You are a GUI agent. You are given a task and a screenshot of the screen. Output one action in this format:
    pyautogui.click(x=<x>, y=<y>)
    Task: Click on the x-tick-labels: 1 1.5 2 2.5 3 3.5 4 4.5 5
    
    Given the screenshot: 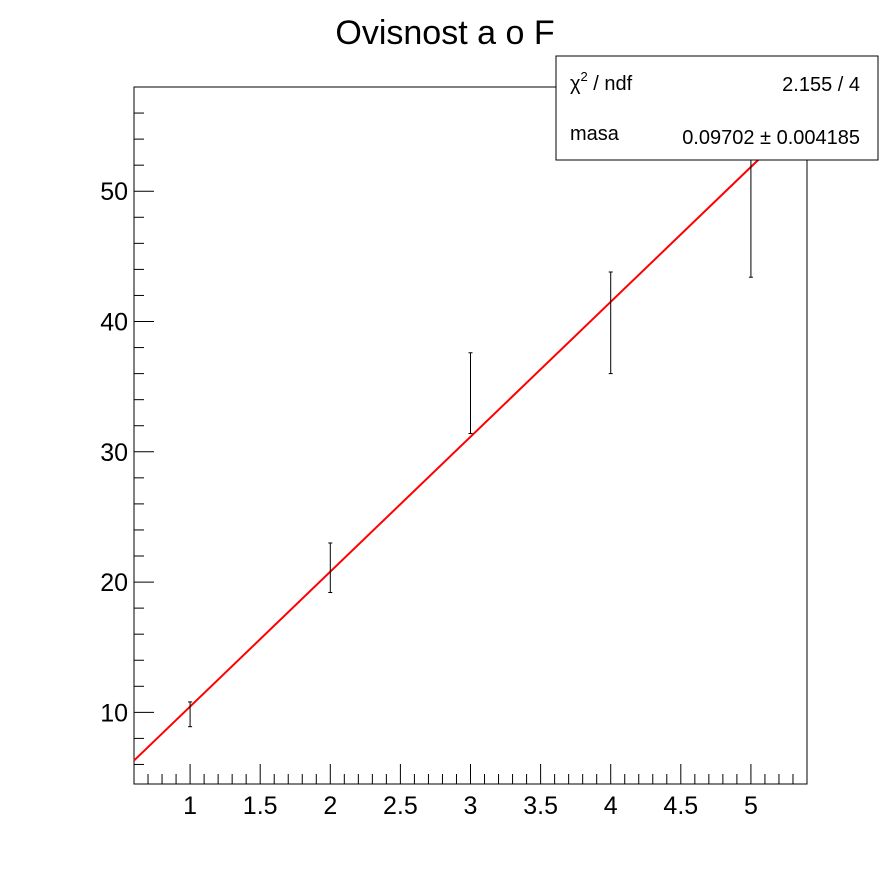 What is the action you would take?
    pyautogui.click(x=470, y=806)
    